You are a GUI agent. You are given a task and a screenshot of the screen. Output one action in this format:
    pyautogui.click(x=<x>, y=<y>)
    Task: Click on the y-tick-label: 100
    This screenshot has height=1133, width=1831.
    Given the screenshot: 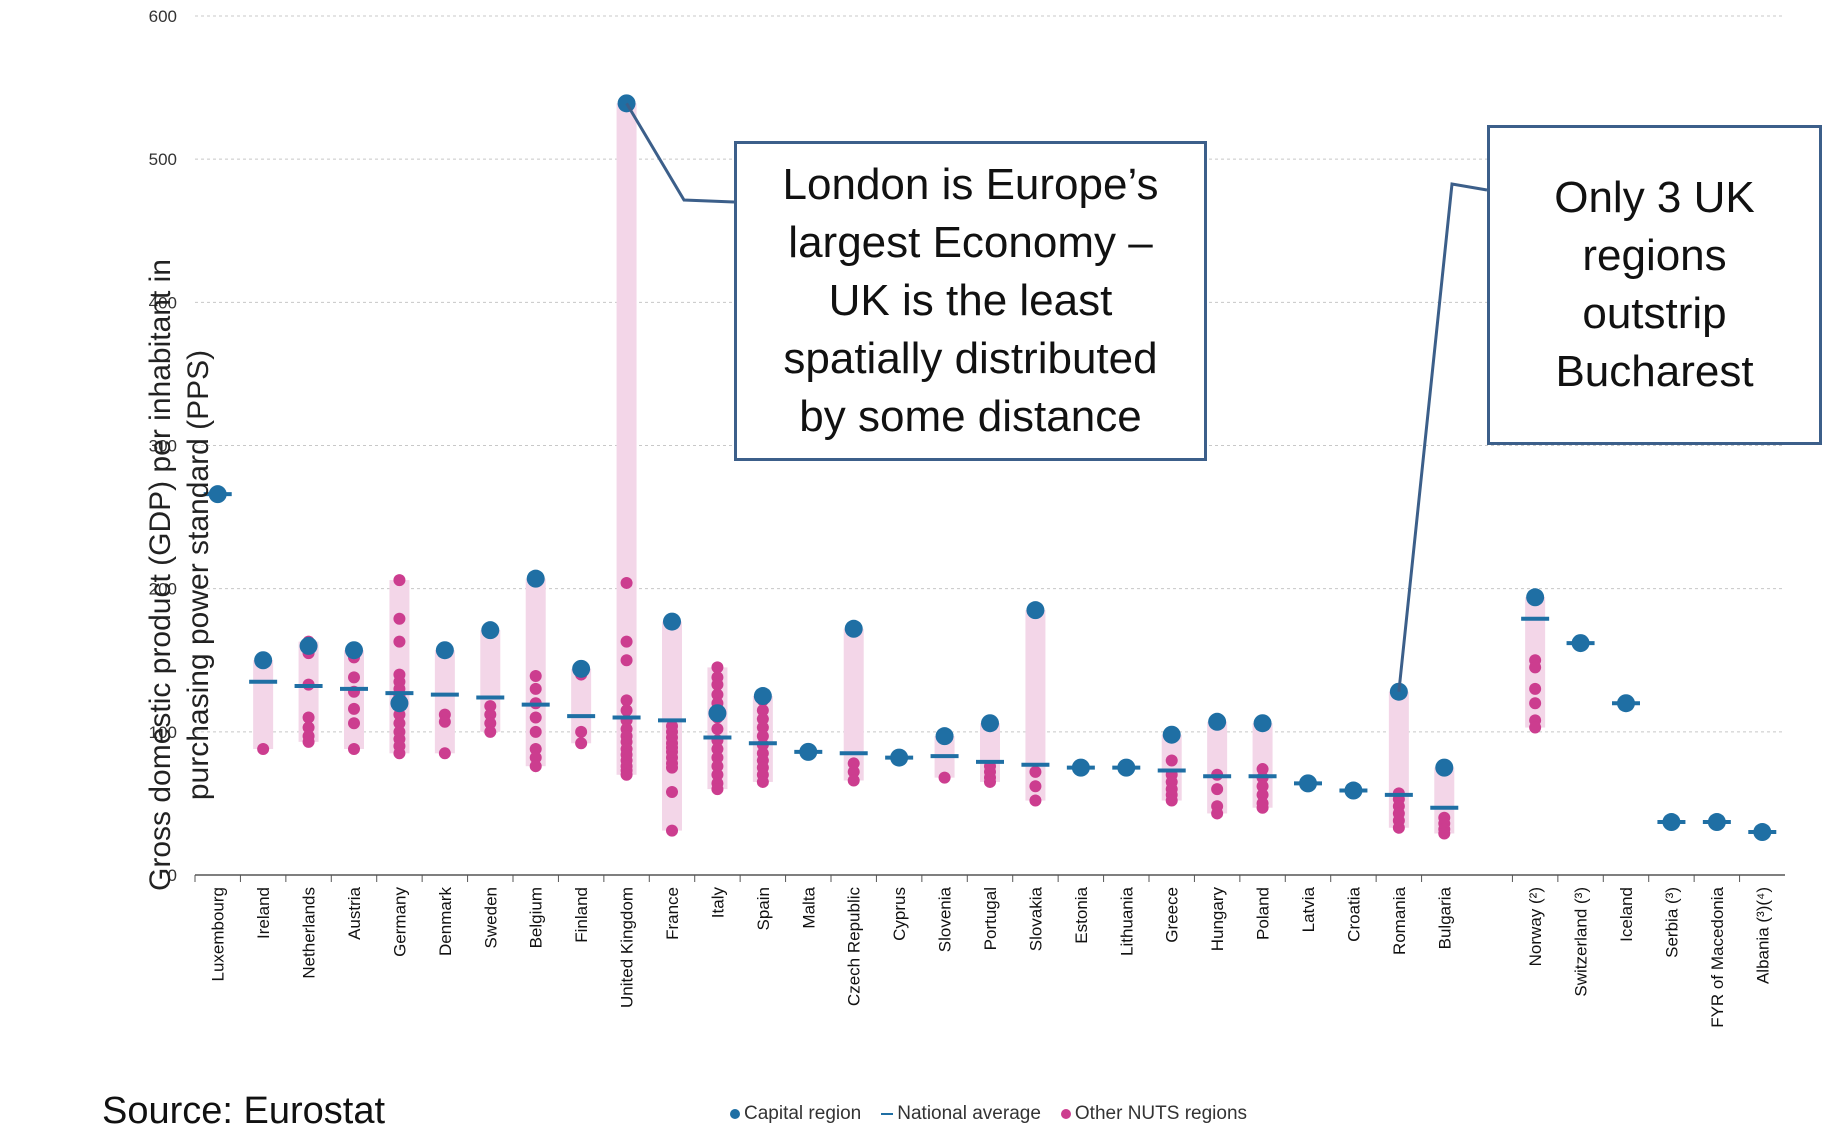 What is the action you would take?
    pyautogui.click(x=163, y=732)
    